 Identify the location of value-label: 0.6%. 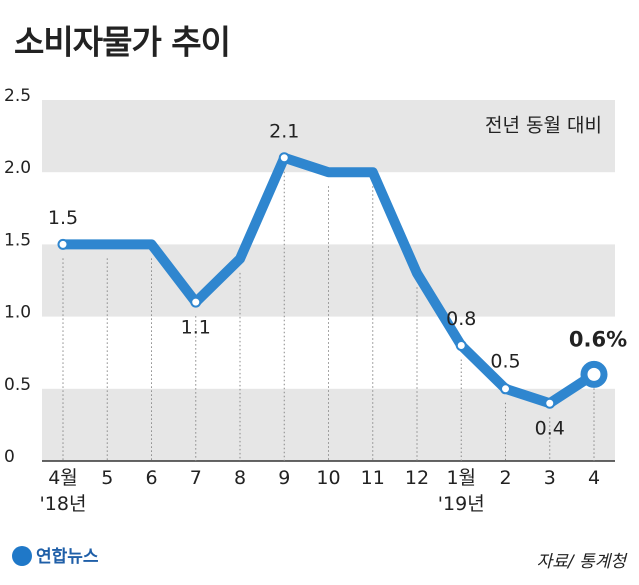
(598, 339).